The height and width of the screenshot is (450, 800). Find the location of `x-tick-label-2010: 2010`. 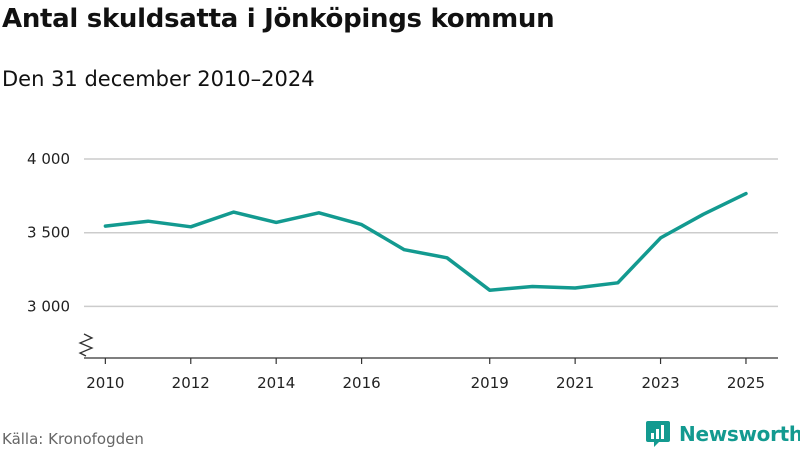

x-tick-label-2010: 2010 is located at coordinates (105, 383).